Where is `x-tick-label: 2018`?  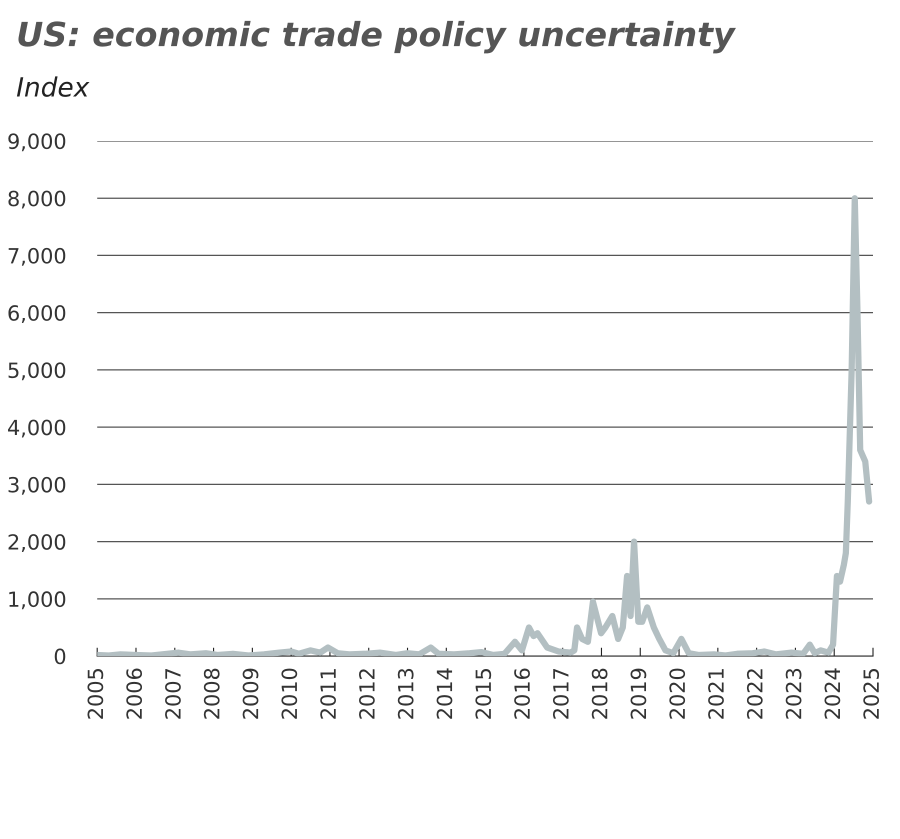 x-tick-label: 2018 is located at coordinates (600, 693).